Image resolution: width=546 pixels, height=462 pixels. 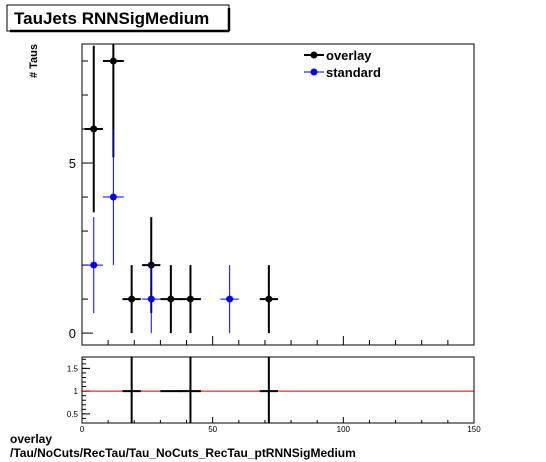 What do you see at coordinates (161, 231) in the screenshot?
I see `series-standard` at bounding box center [161, 231].